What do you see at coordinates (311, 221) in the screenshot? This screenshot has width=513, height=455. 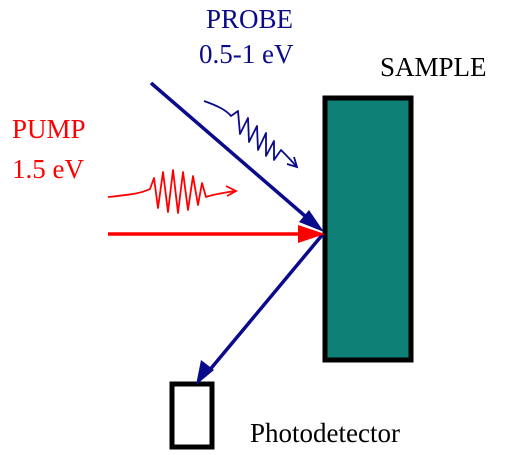 I see `probe-incident-arrowhead` at bounding box center [311, 221].